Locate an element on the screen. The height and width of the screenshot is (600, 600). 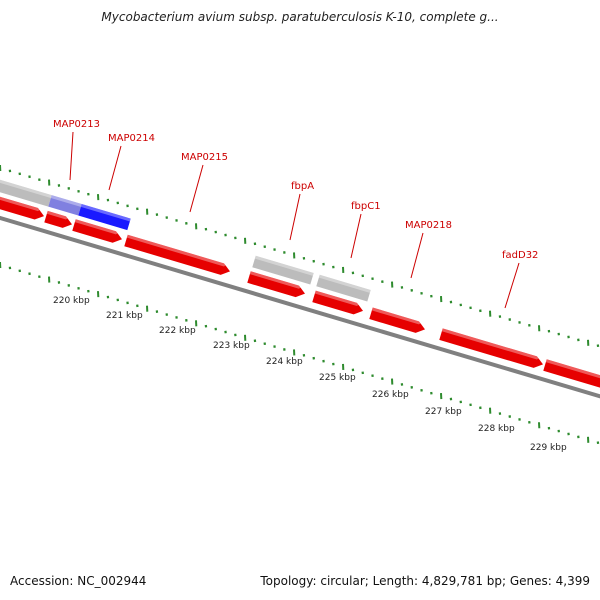
gene-label: fbpA is located at coordinates (302, 186).